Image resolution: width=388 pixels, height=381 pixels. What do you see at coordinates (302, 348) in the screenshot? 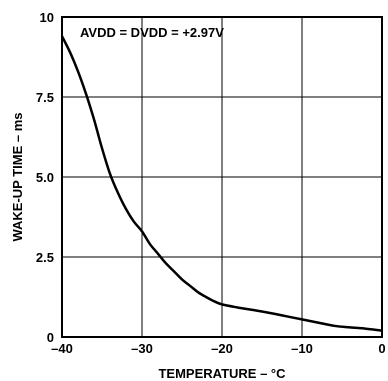
I see `x-tick-label: –10` at bounding box center [302, 348].